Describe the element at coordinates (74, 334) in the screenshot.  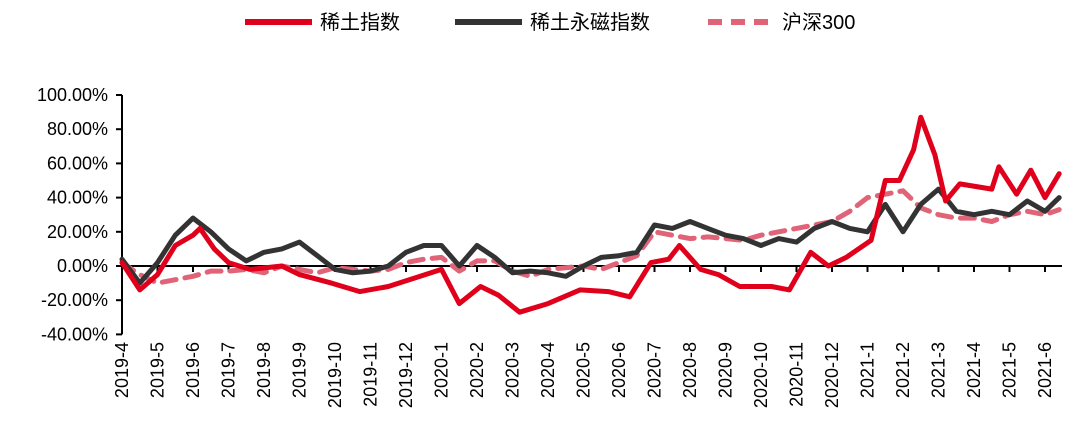
I see `y-tick-label: -40.00%` at that location.